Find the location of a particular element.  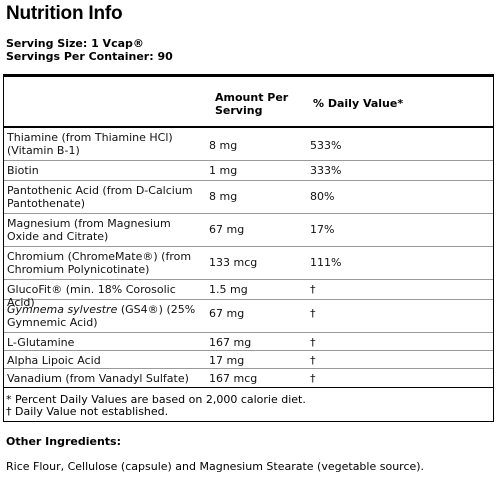

nutrient-amount: 133 mcg is located at coordinates (233, 262).